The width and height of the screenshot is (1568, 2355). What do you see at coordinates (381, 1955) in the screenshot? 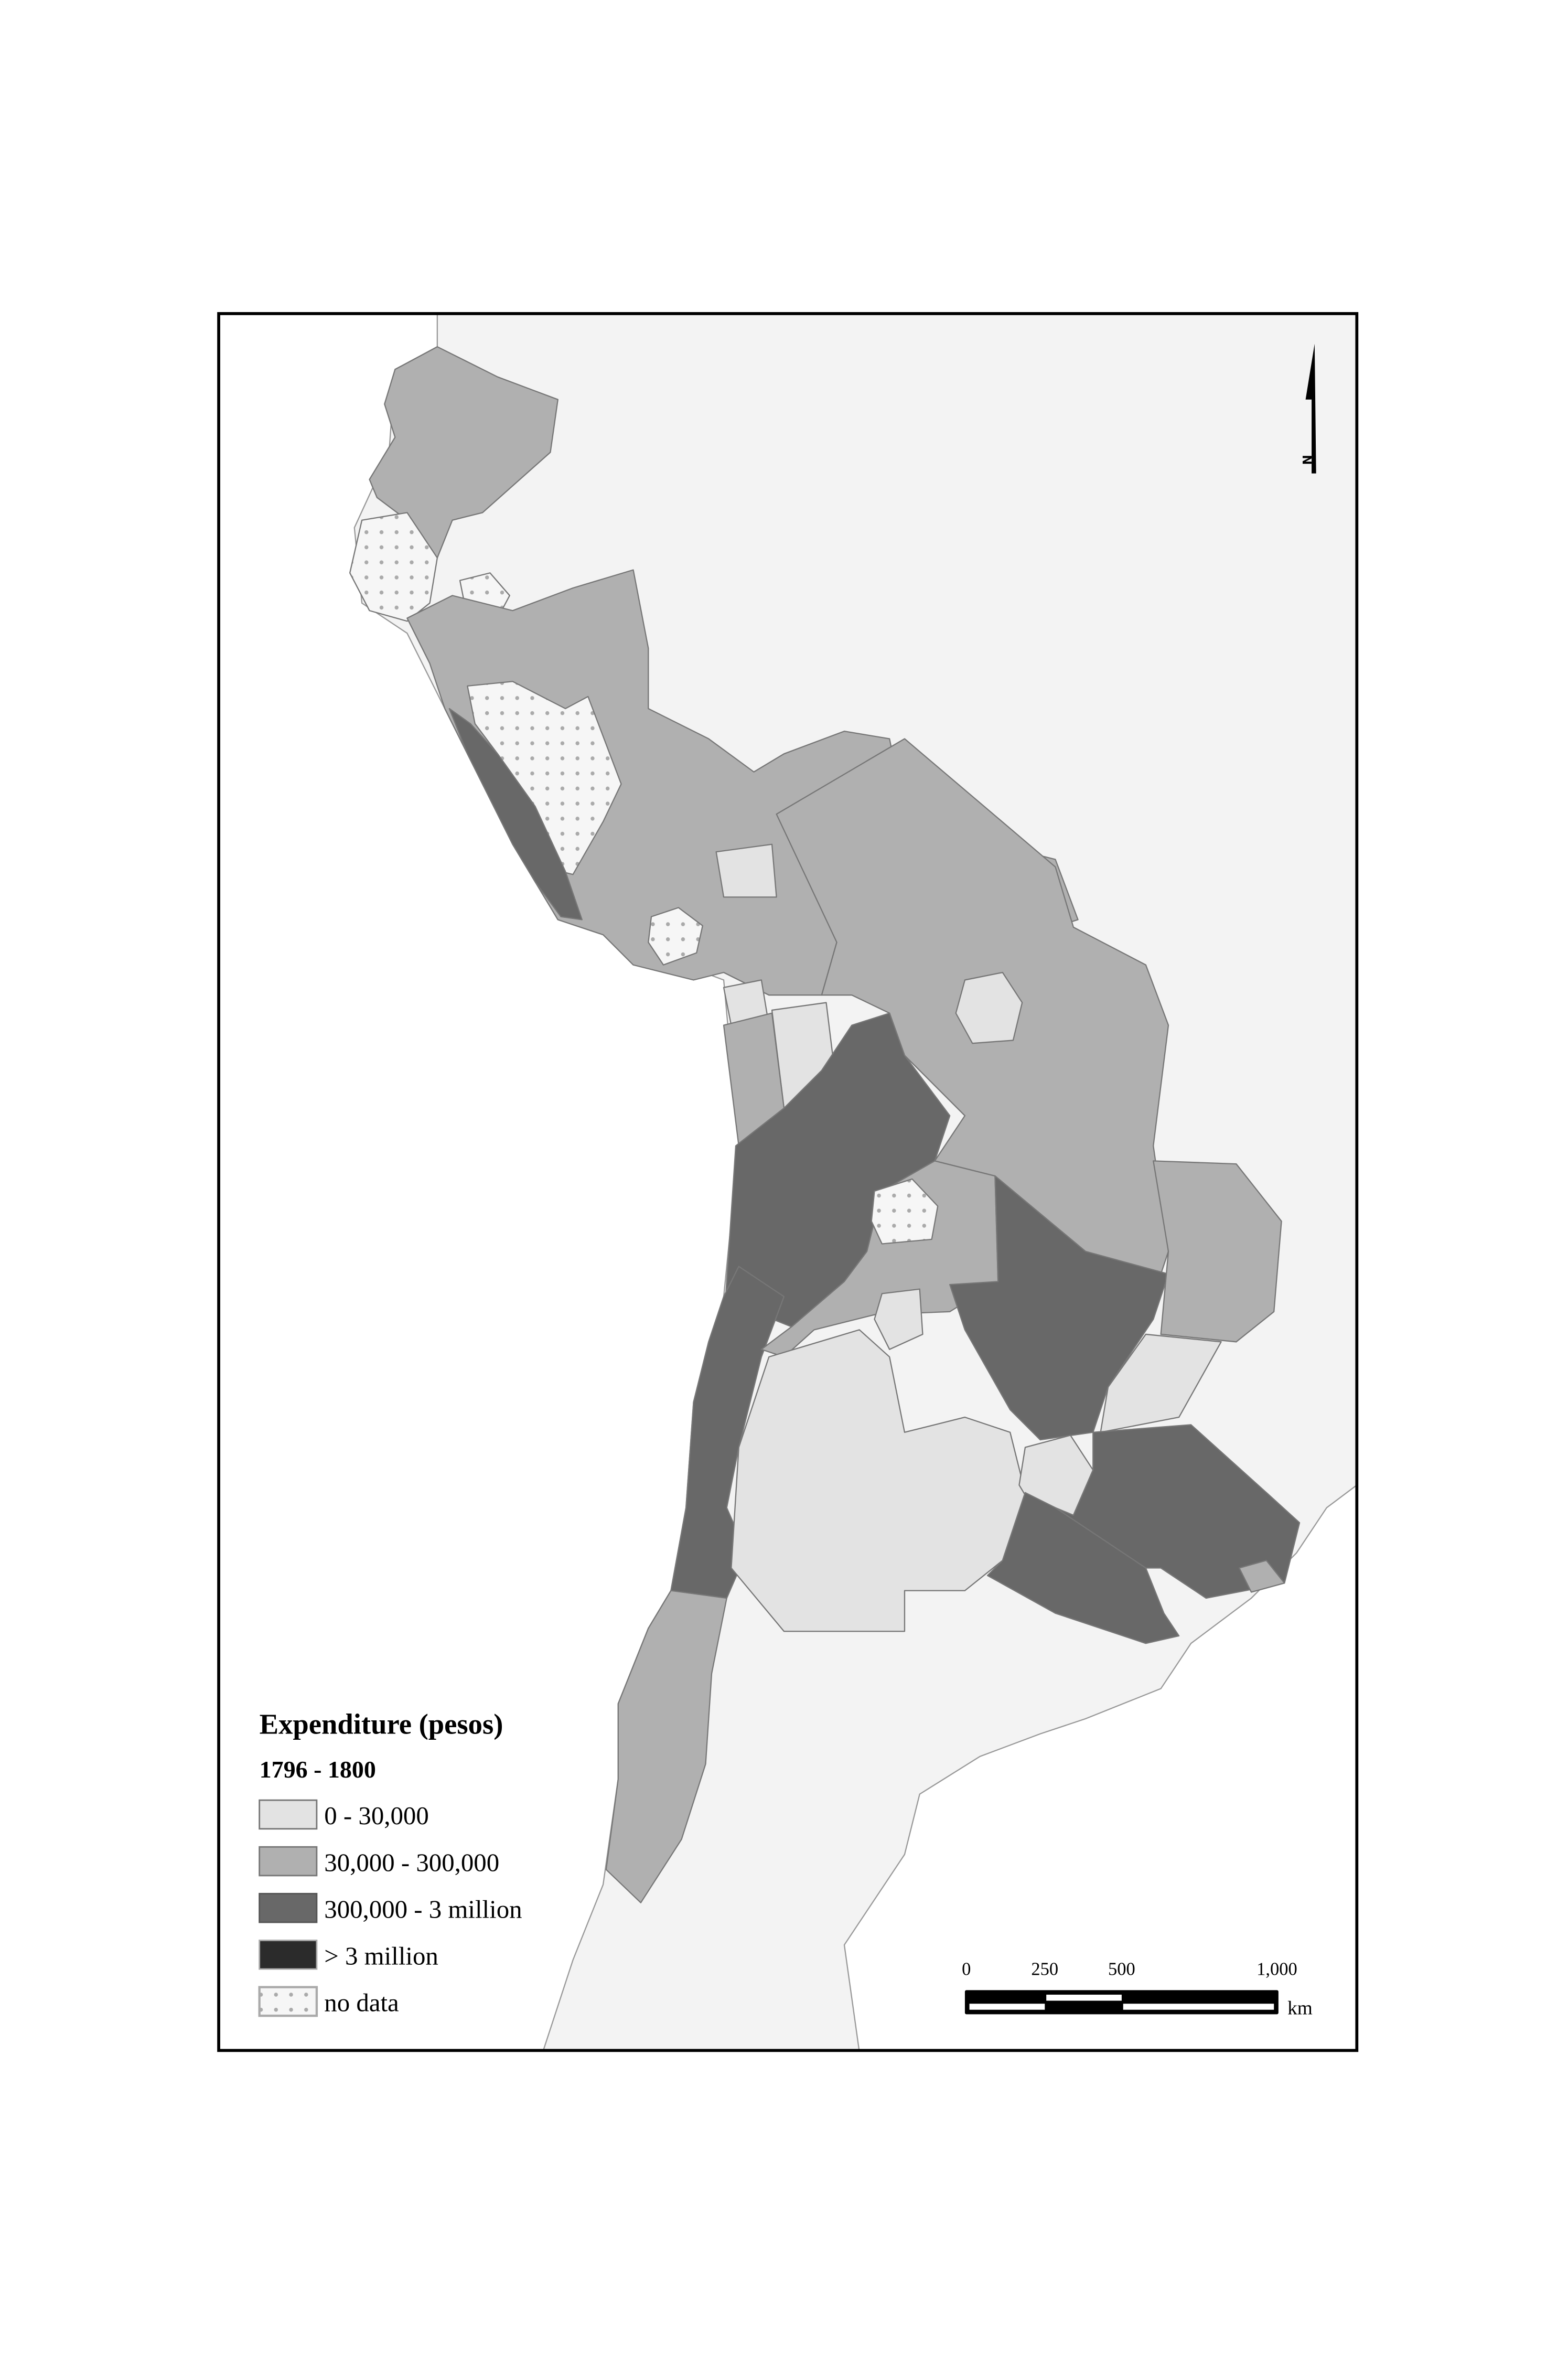
I see `legend-label-3: > 3 million` at bounding box center [381, 1955].